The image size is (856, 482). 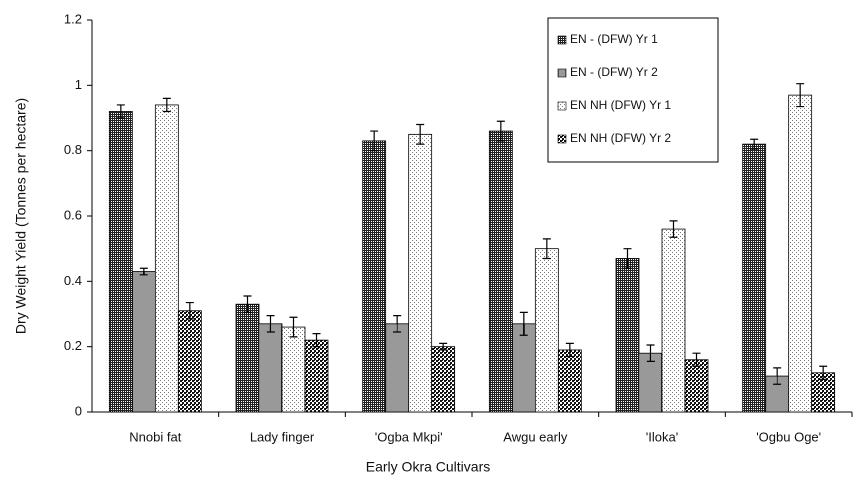 What do you see at coordinates (614, 39) in the screenshot?
I see `legend-label: EN - (DFW) Yr 1` at bounding box center [614, 39].